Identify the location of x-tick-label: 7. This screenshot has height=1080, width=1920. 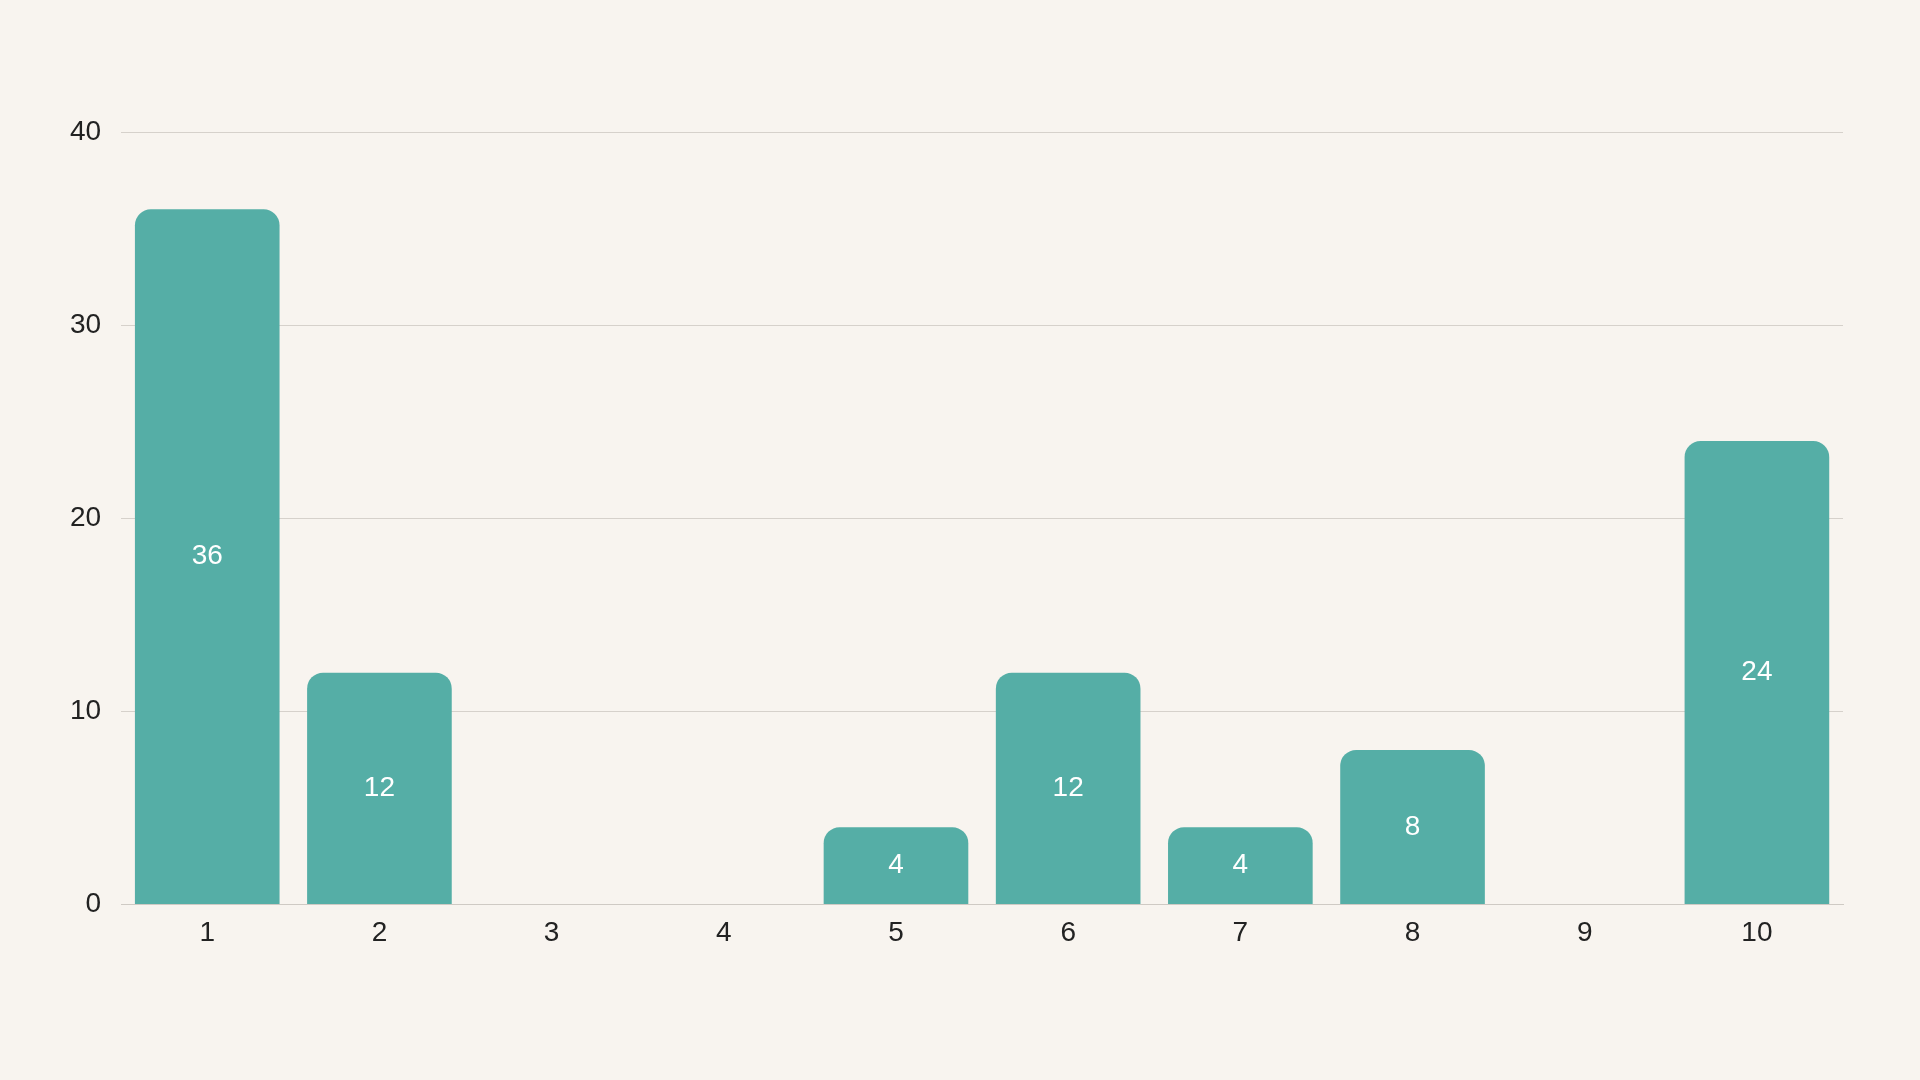
(1240, 931).